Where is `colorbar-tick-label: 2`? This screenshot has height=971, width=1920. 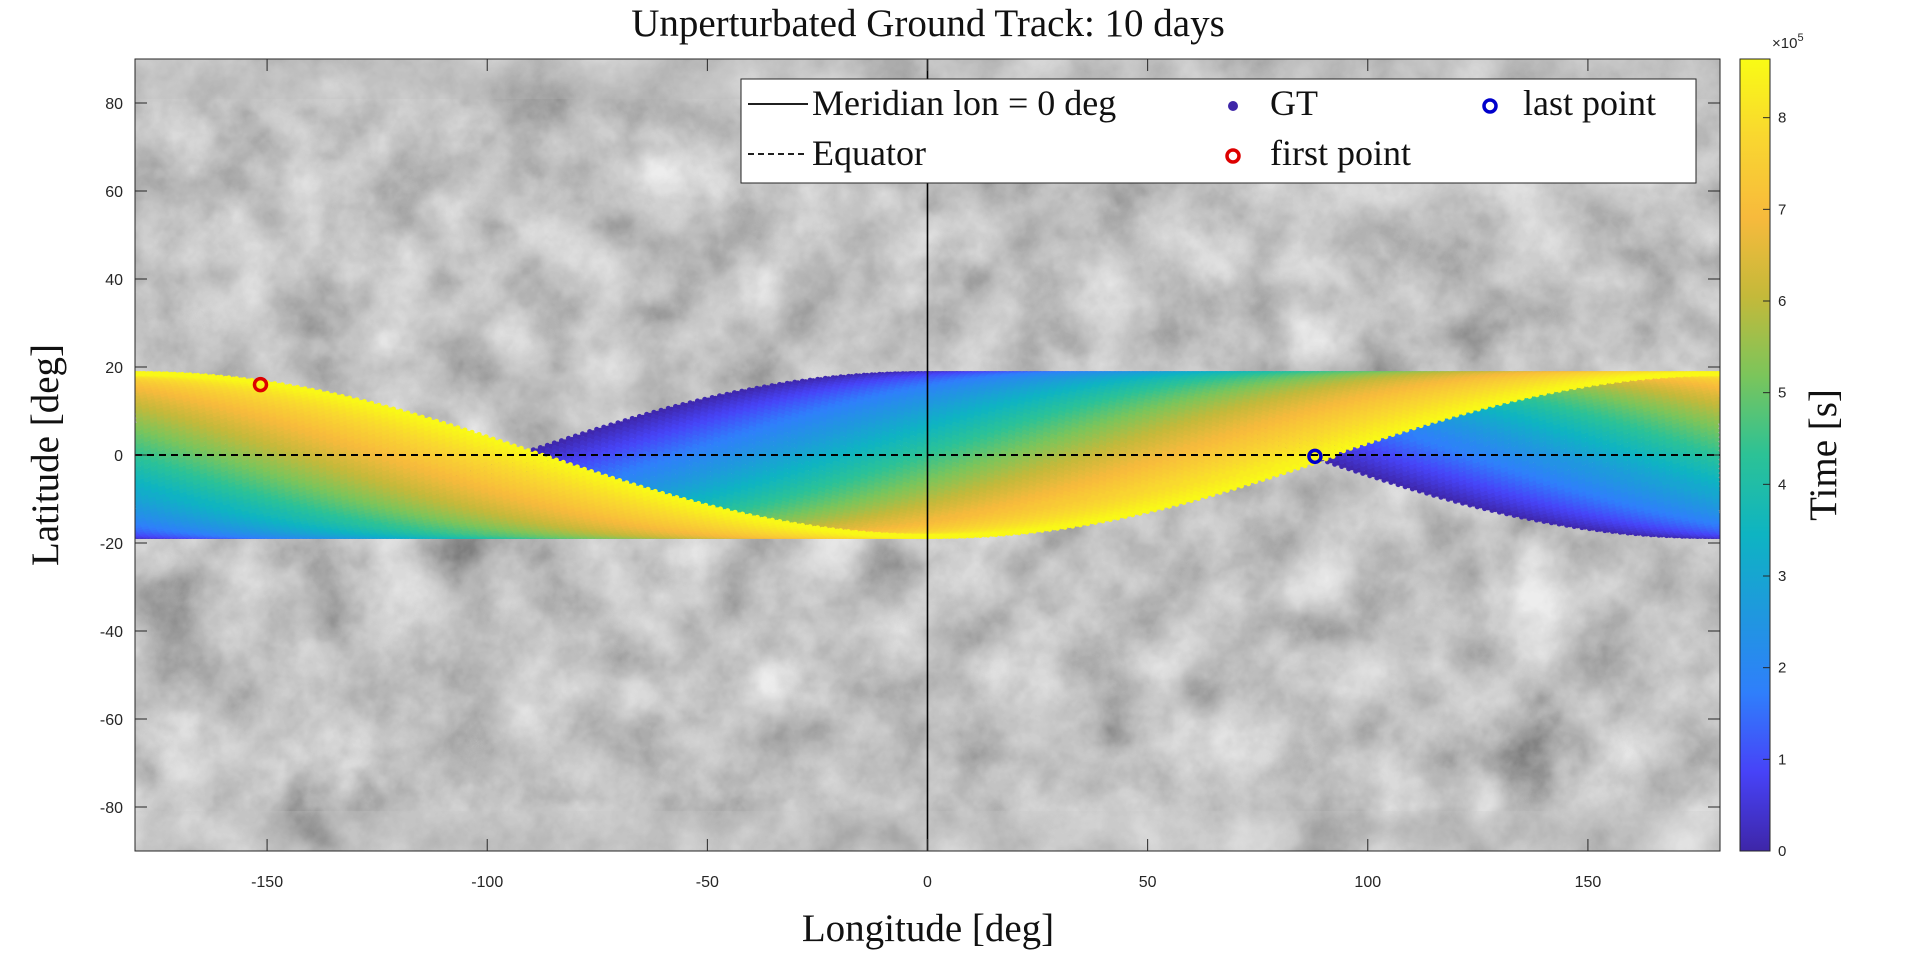 colorbar-tick-label: 2 is located at coordinates (1782, 668).